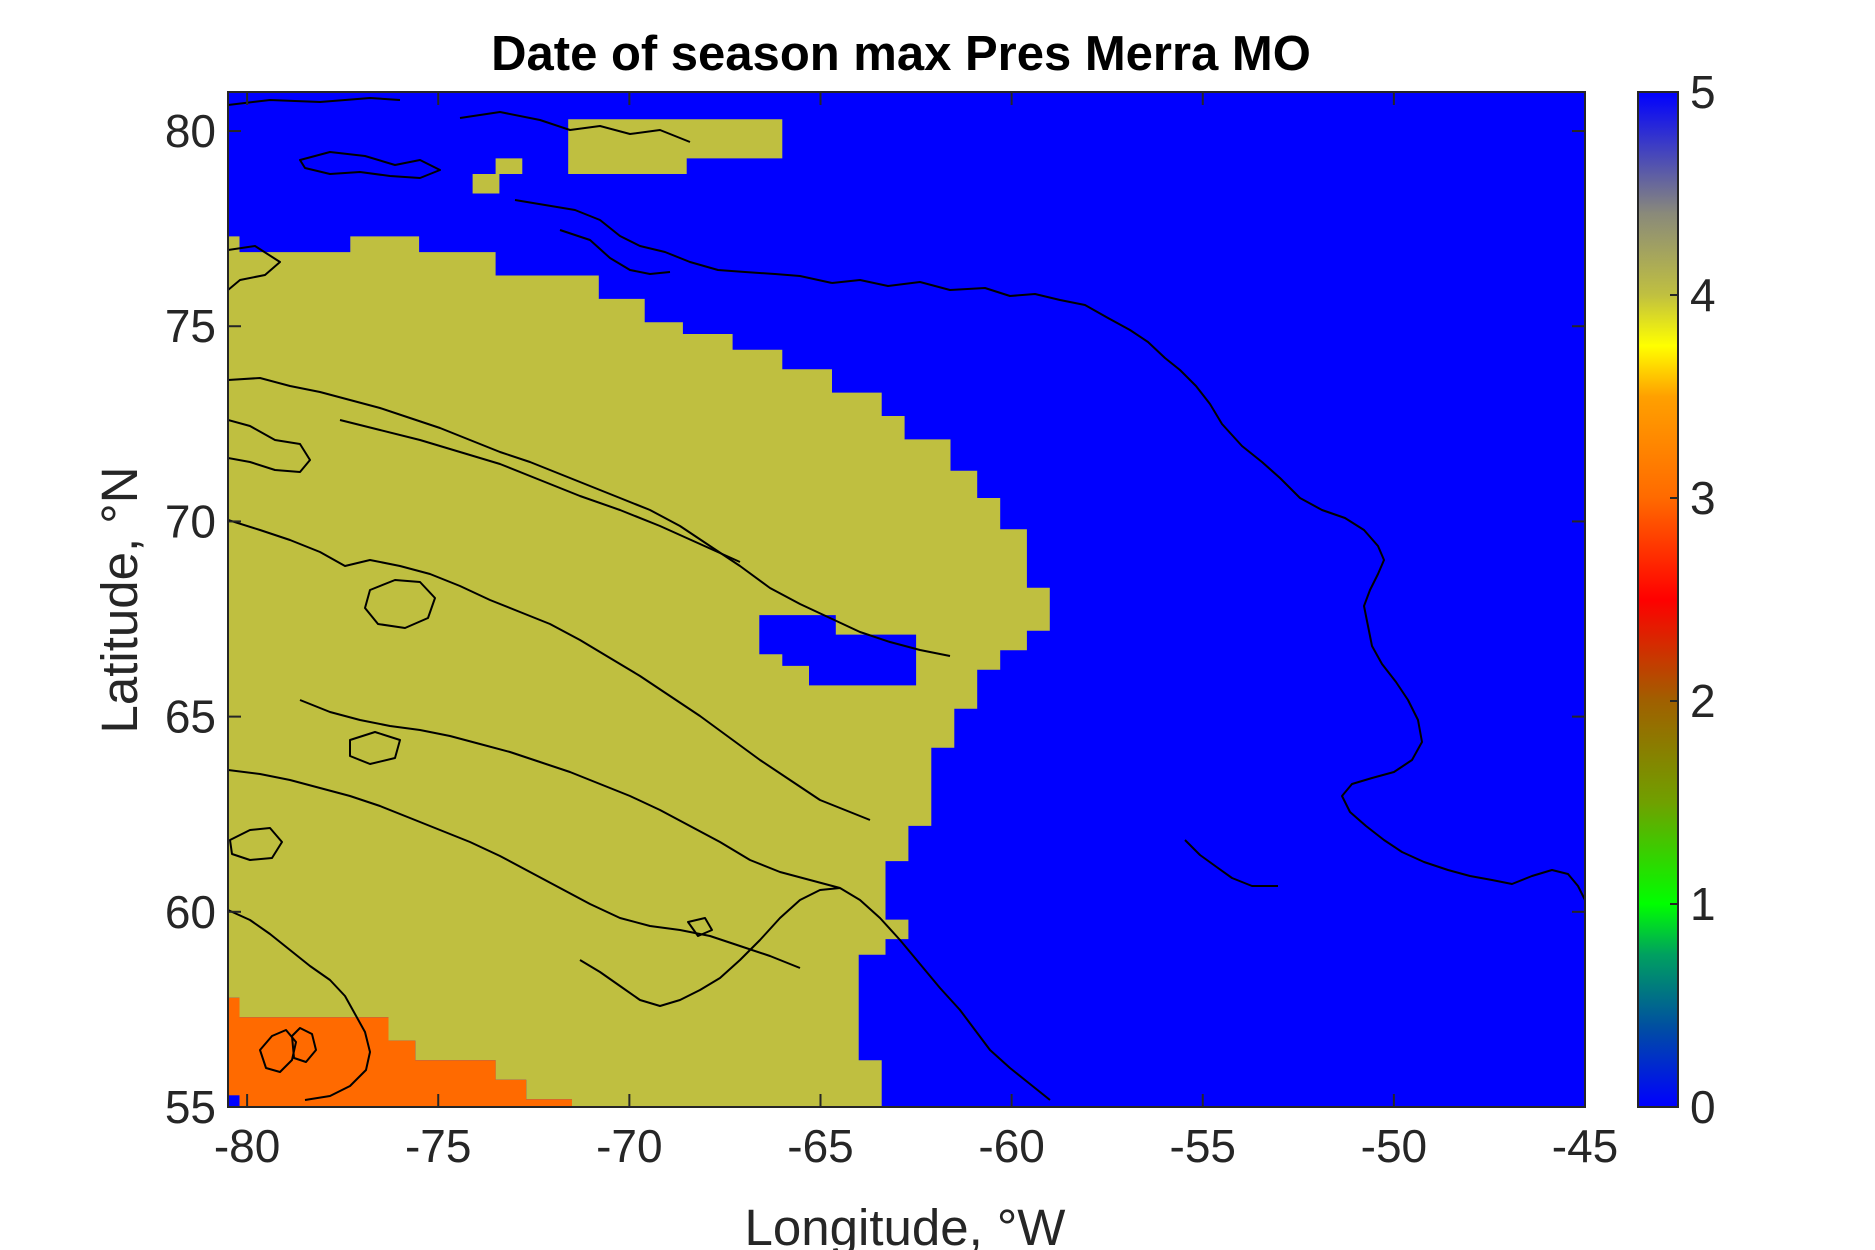 Image resolution: width=1875 pixels, height=1250 pixels. What do you see at coordinates (1585, 1146) in the screenshot?
I see `x-tick-label: -45` at bounding box center [1585, 1146].